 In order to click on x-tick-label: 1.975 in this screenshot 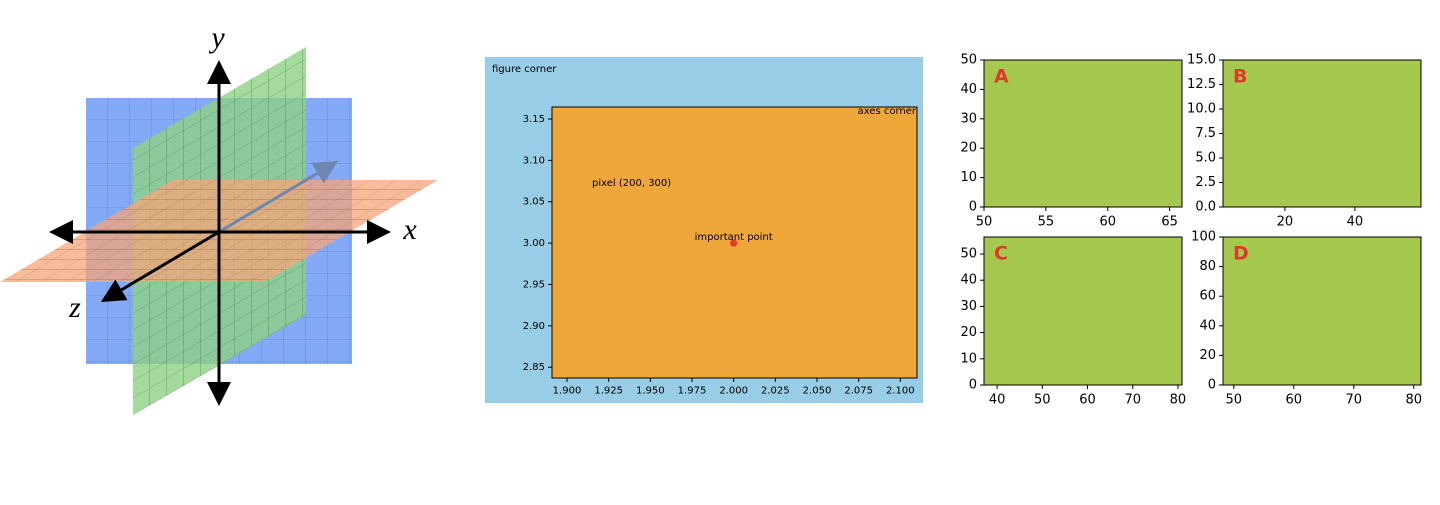, I will do `click(692, 391)`.